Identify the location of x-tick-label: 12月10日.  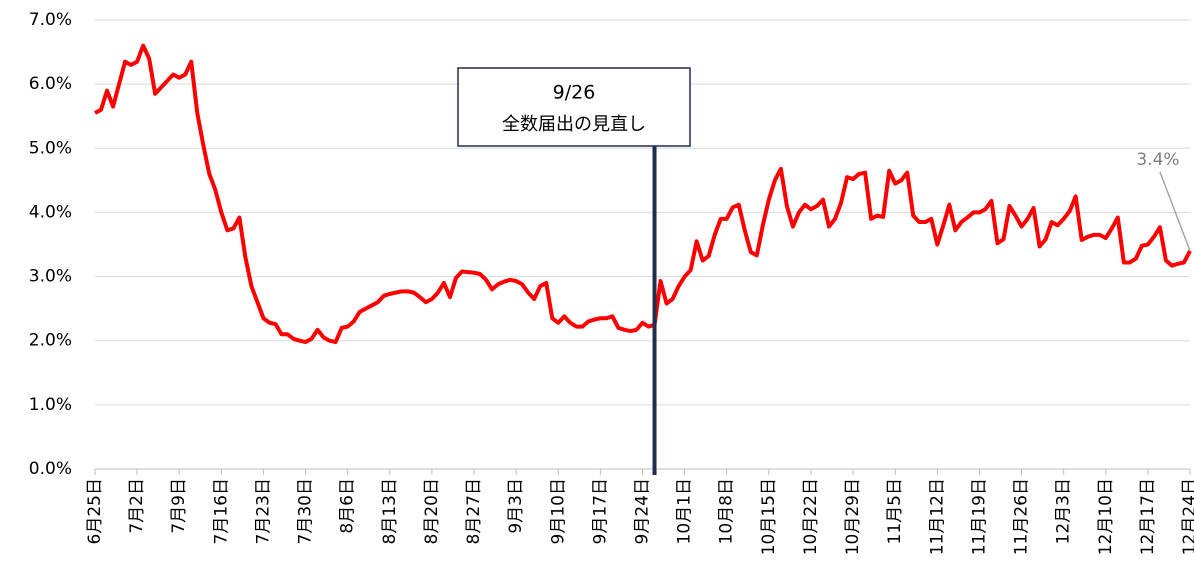
(1106, 516).